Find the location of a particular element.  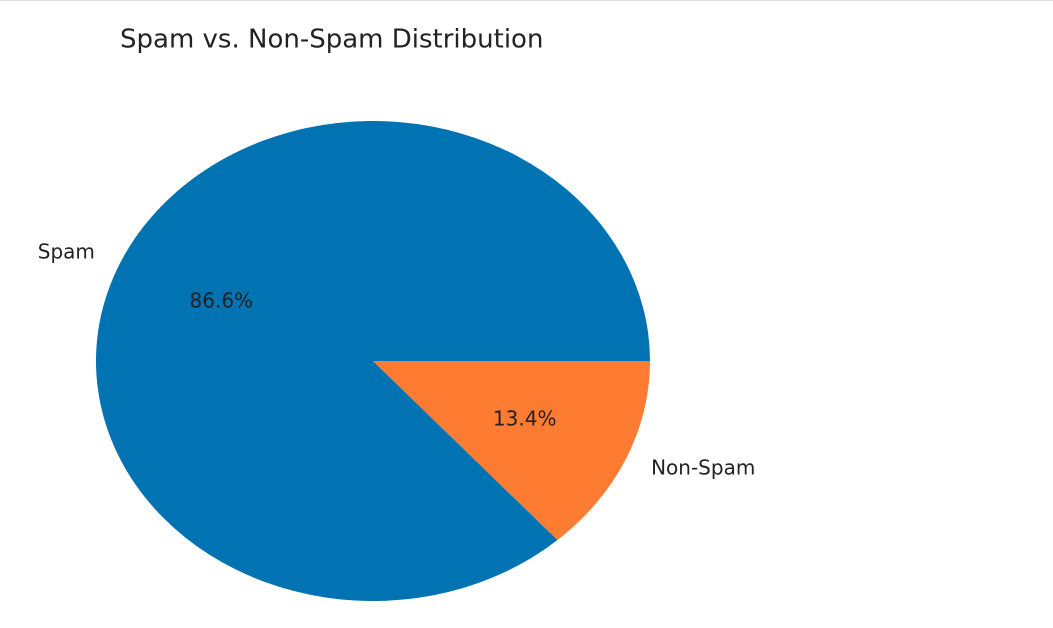

pie-slice is located at coordinates (511, 451).